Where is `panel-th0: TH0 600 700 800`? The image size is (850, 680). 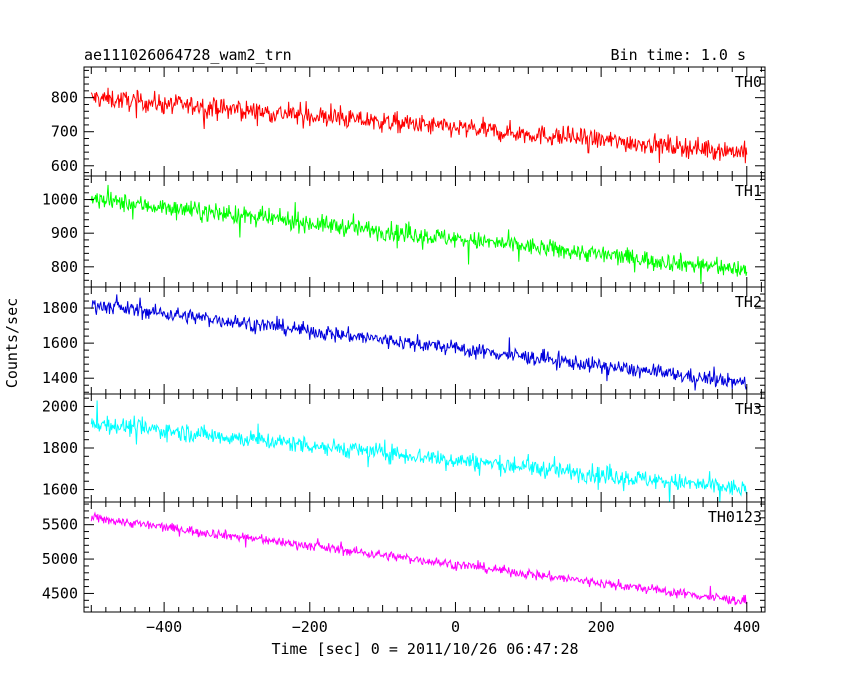
panel-th0: TH0 600 700 800 is located at coordinates (408, 121).